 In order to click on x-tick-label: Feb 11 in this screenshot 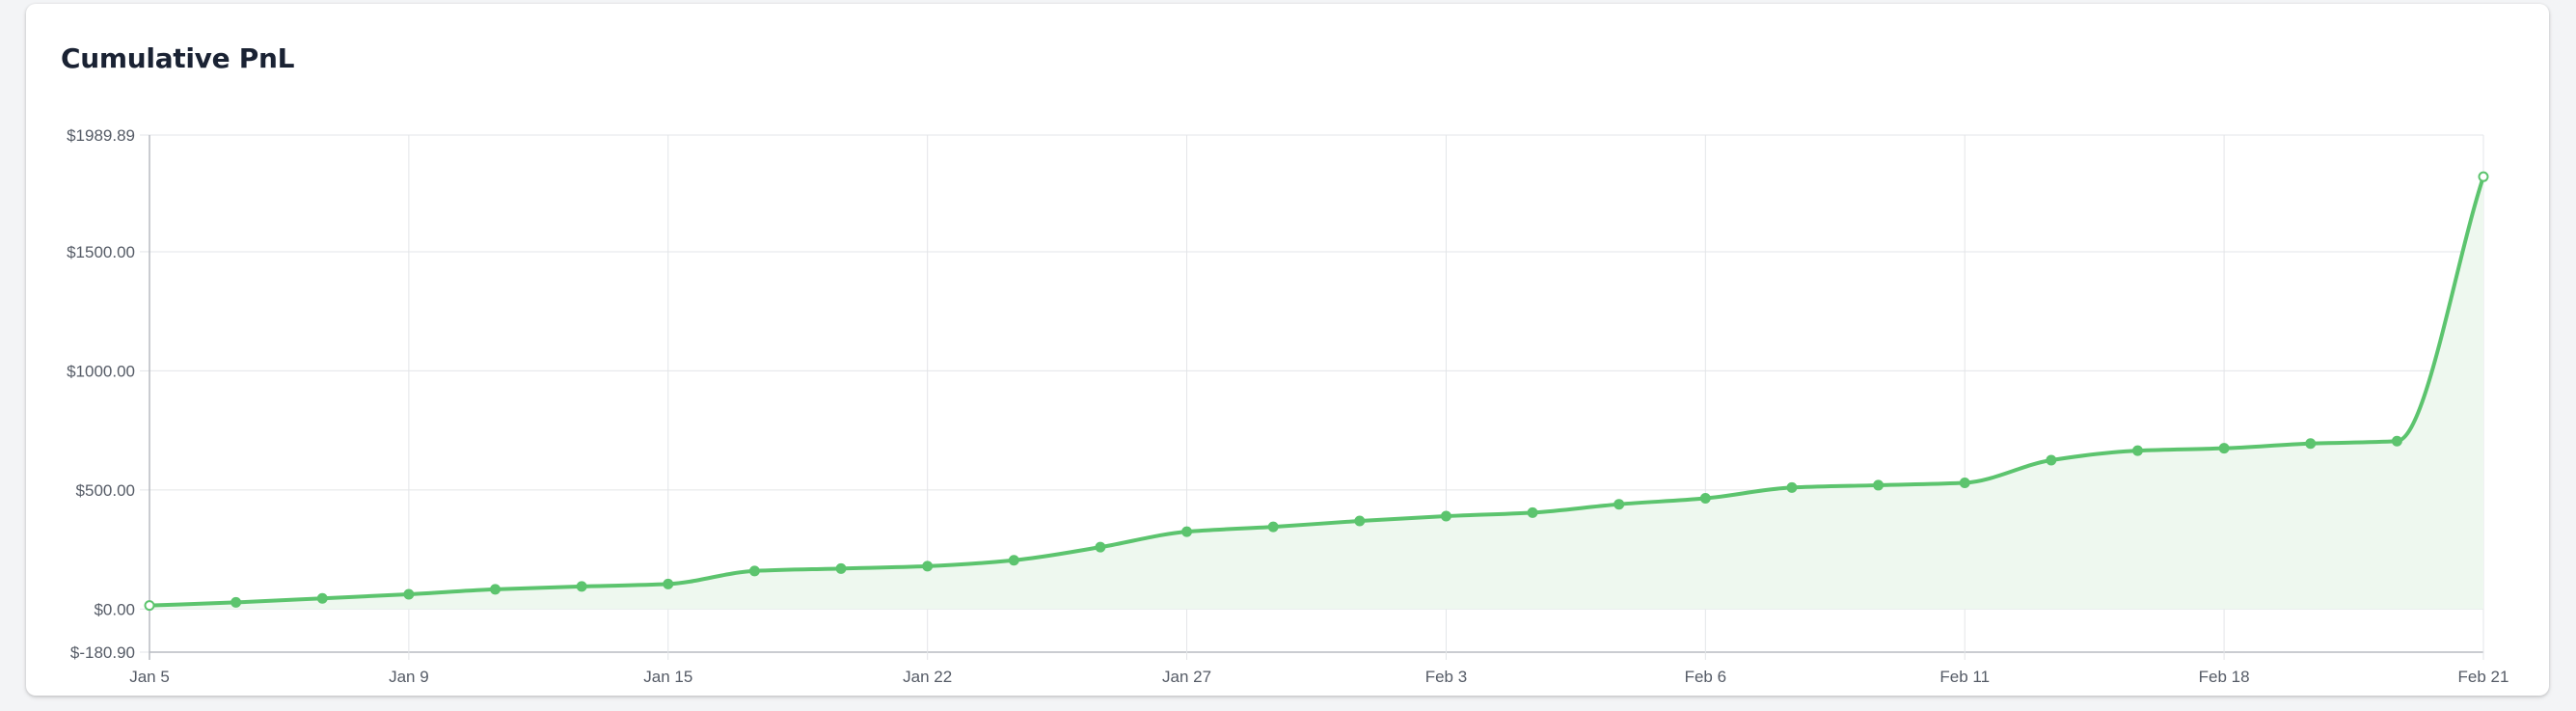, I will do `click(1964, 677)`.